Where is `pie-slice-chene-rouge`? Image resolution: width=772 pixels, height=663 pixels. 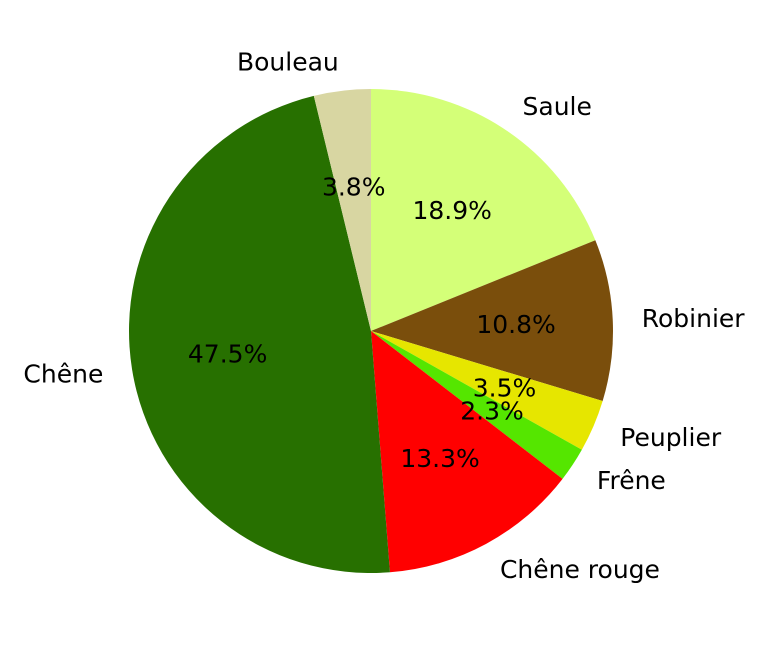
pie-slice-chene-rouge is located at coordinates (467, 452).